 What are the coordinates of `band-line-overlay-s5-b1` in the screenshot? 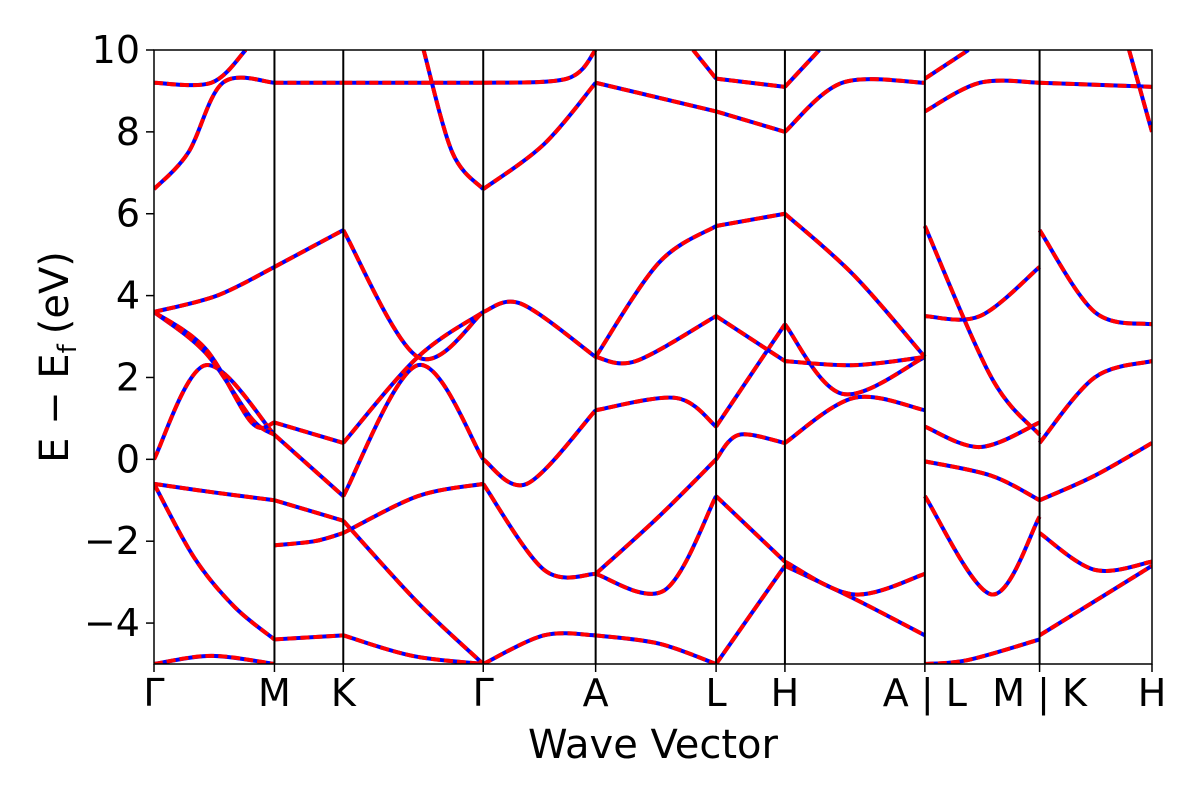 It's located at (750, 529).